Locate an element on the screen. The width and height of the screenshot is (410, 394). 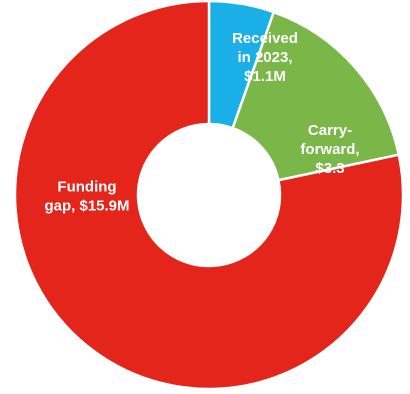
slice-label-1: Received in 2023, $1.1M is located at coordinates (265, 57).